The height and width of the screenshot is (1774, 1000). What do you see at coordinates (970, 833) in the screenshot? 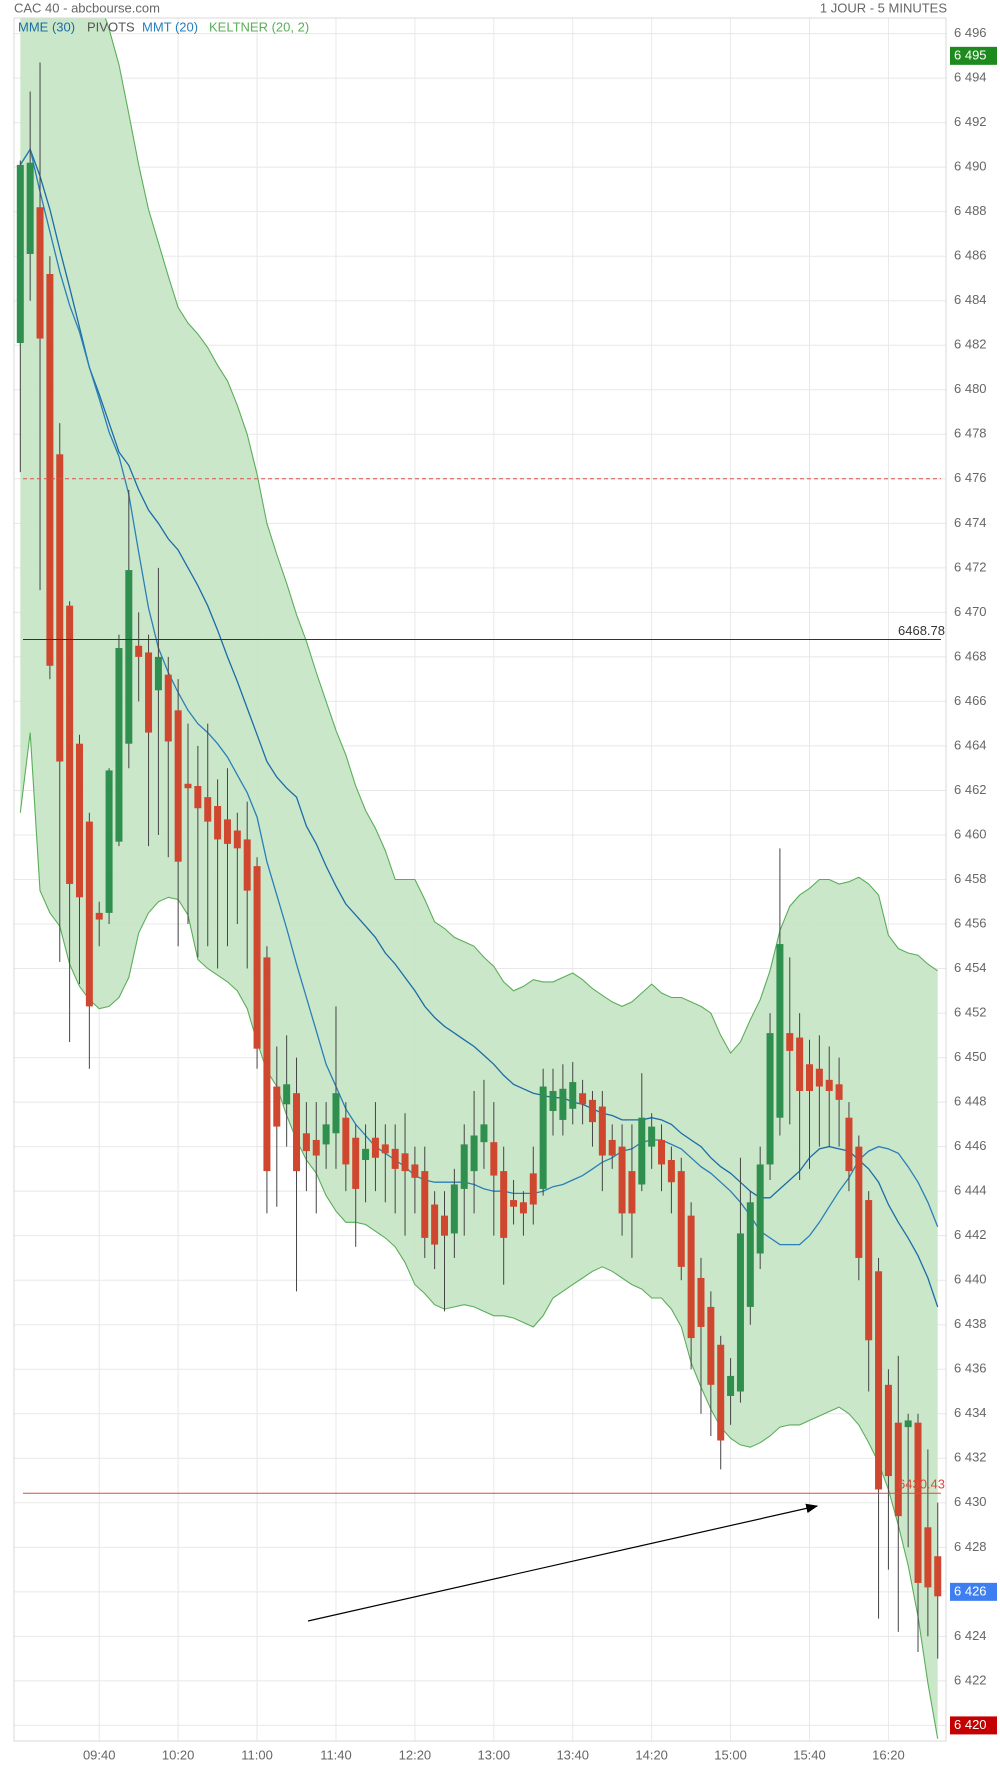
I see `y-tick-label: 6 460` at bounding box center [970, 833].